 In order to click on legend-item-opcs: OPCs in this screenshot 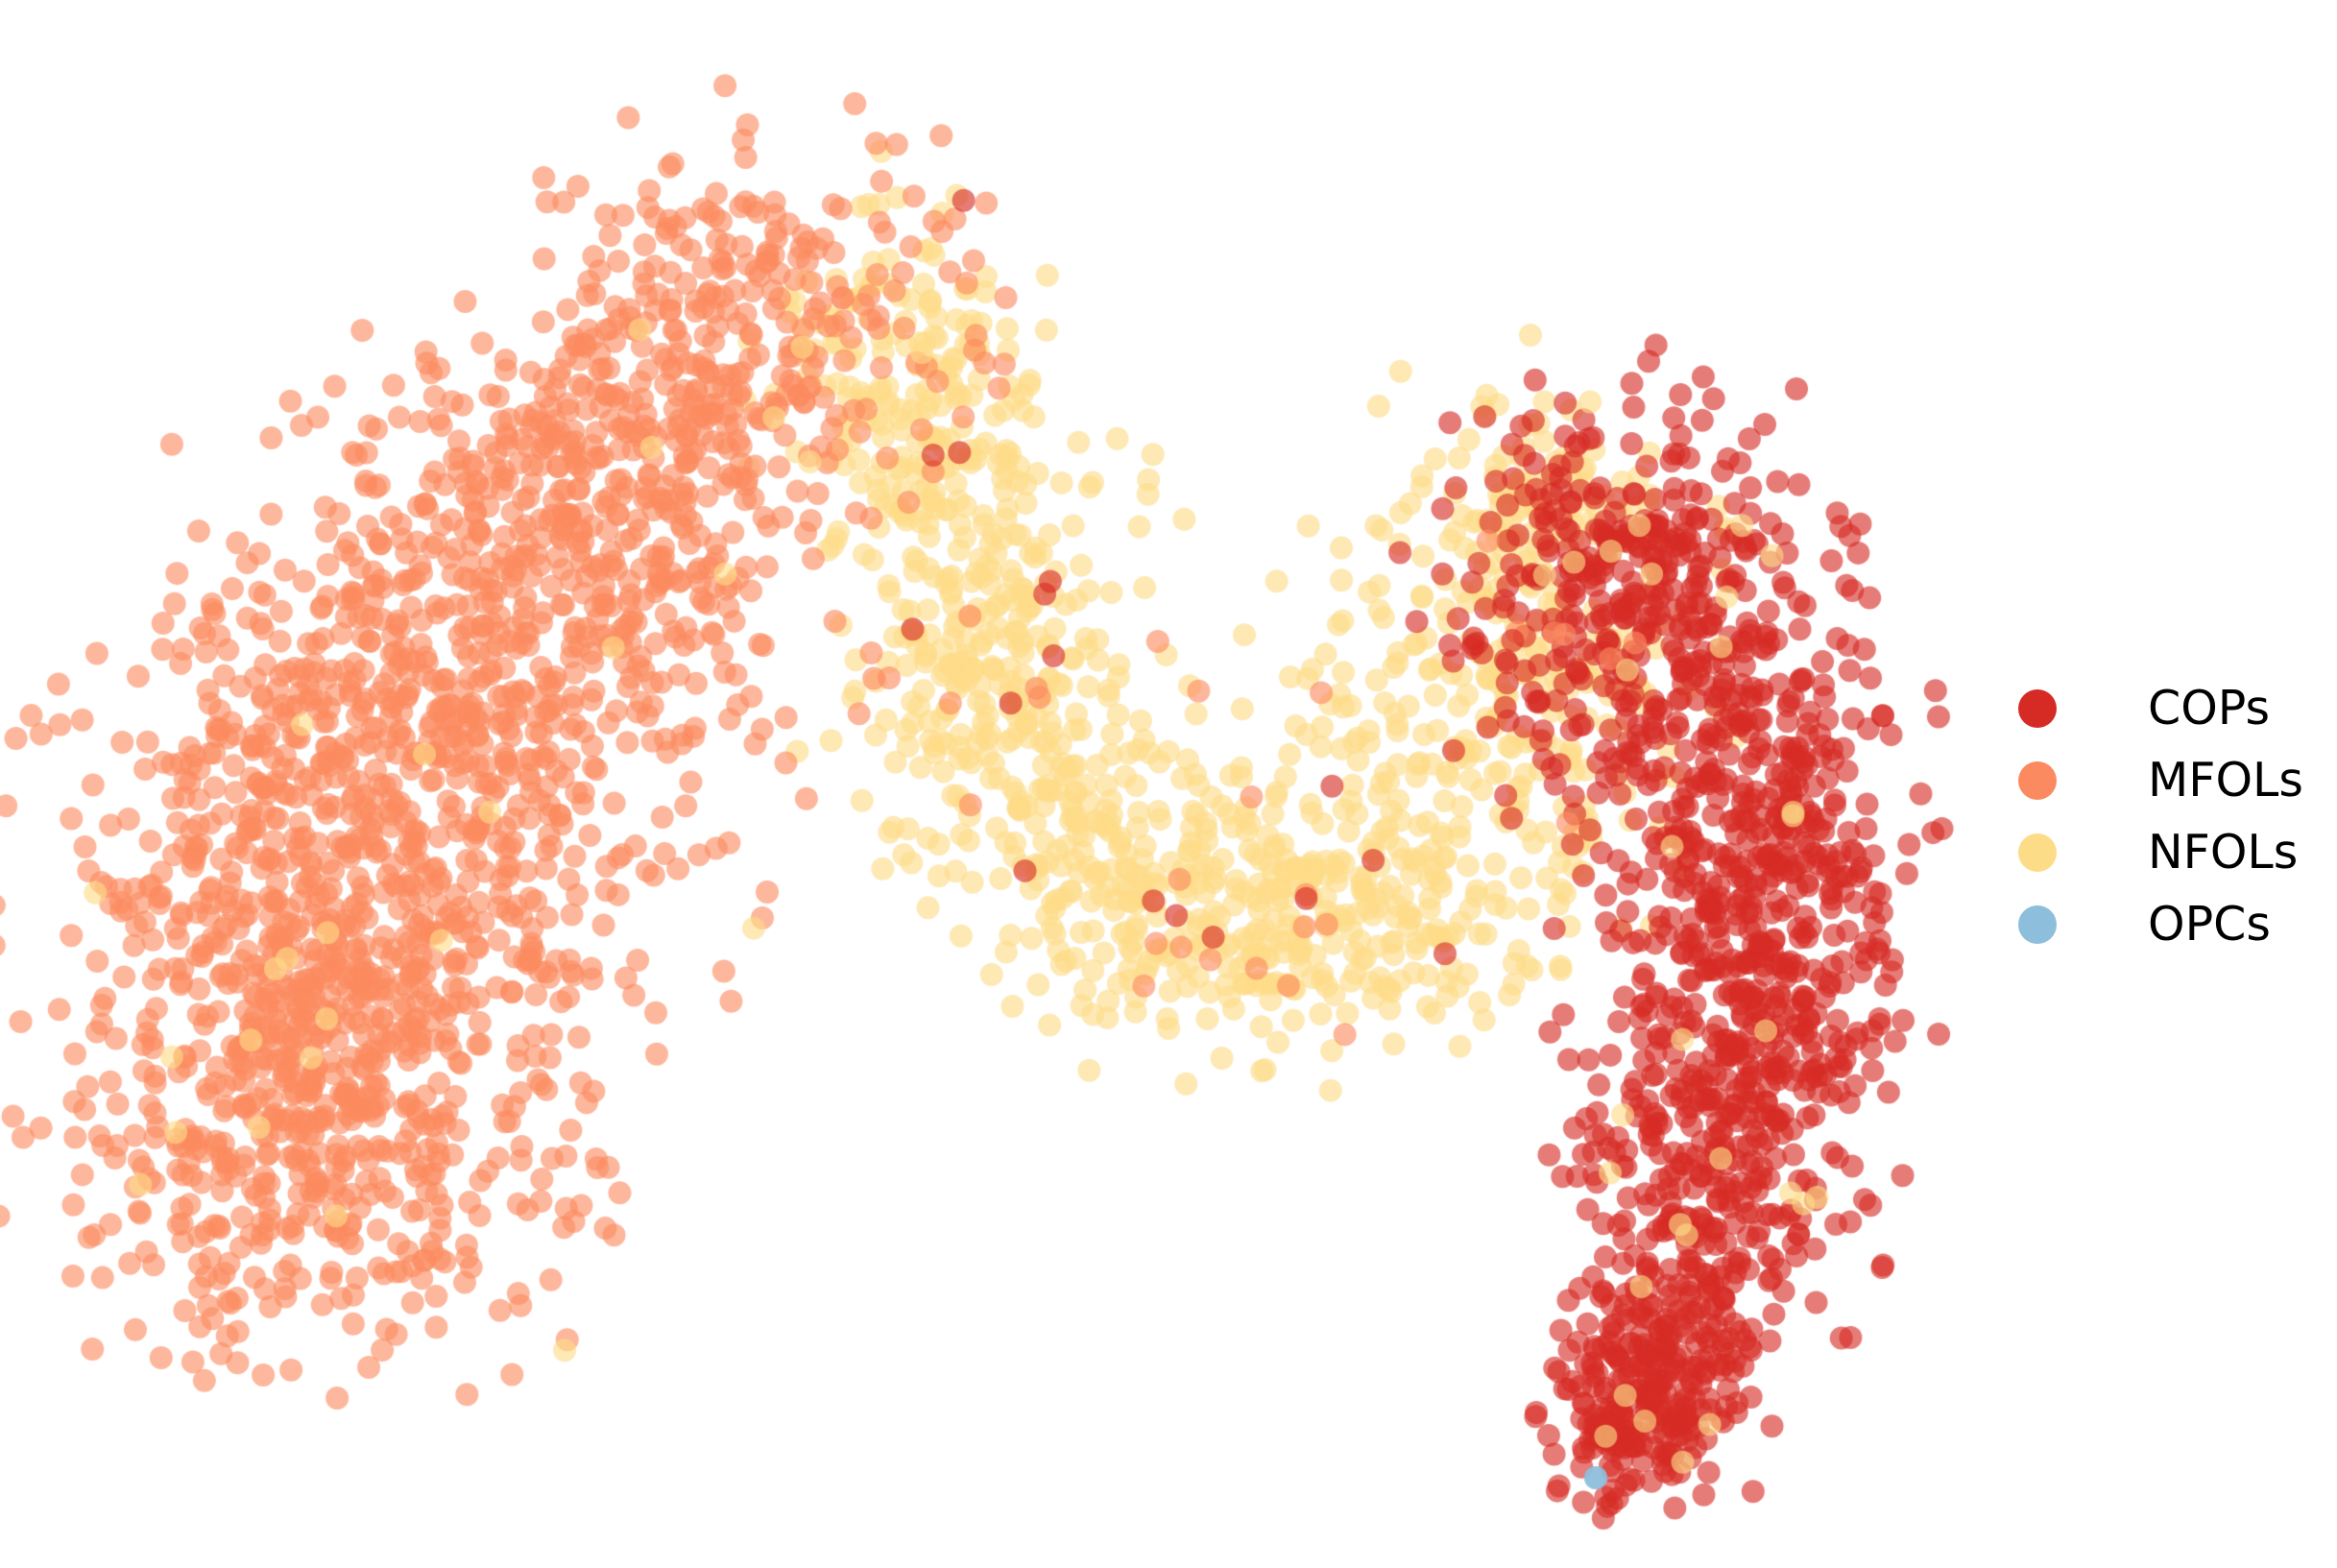, I will do `click(2158, 924)`.